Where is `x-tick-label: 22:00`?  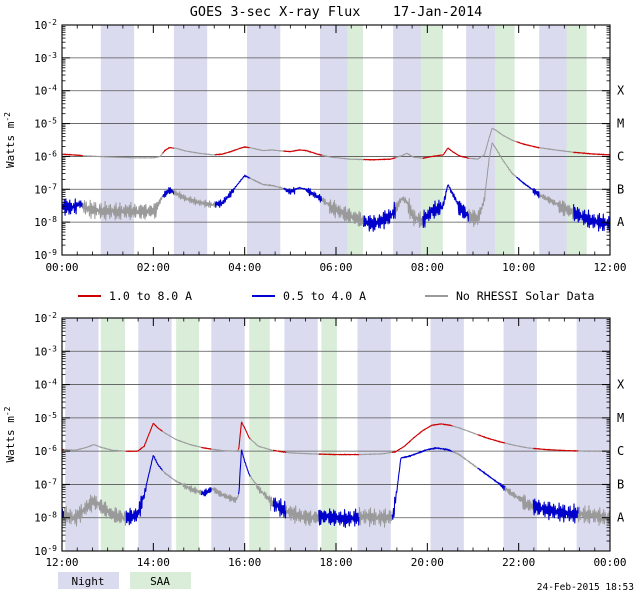 x-tick-label: 22:00 is located at coordinates (518, 562).